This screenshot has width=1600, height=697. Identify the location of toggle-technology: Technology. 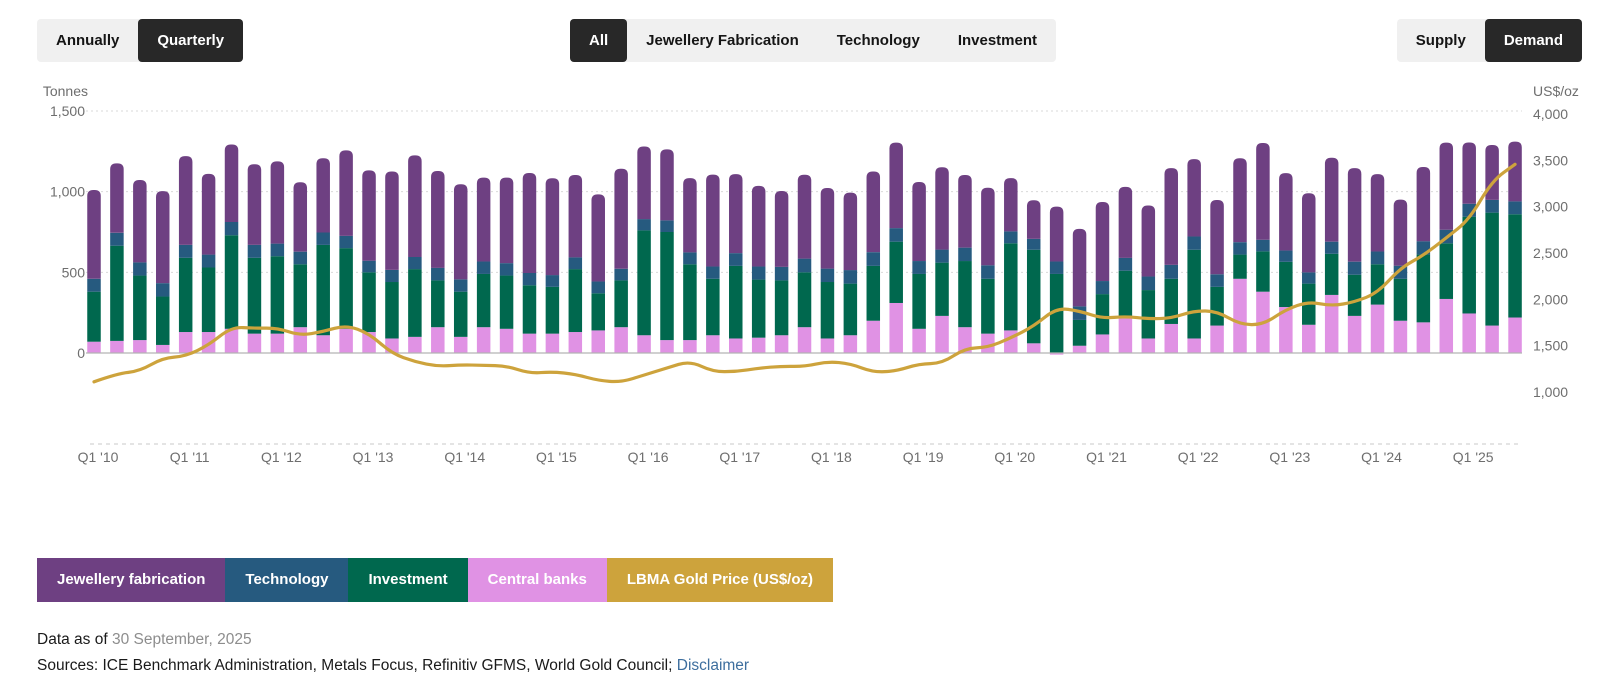
(878, 40).